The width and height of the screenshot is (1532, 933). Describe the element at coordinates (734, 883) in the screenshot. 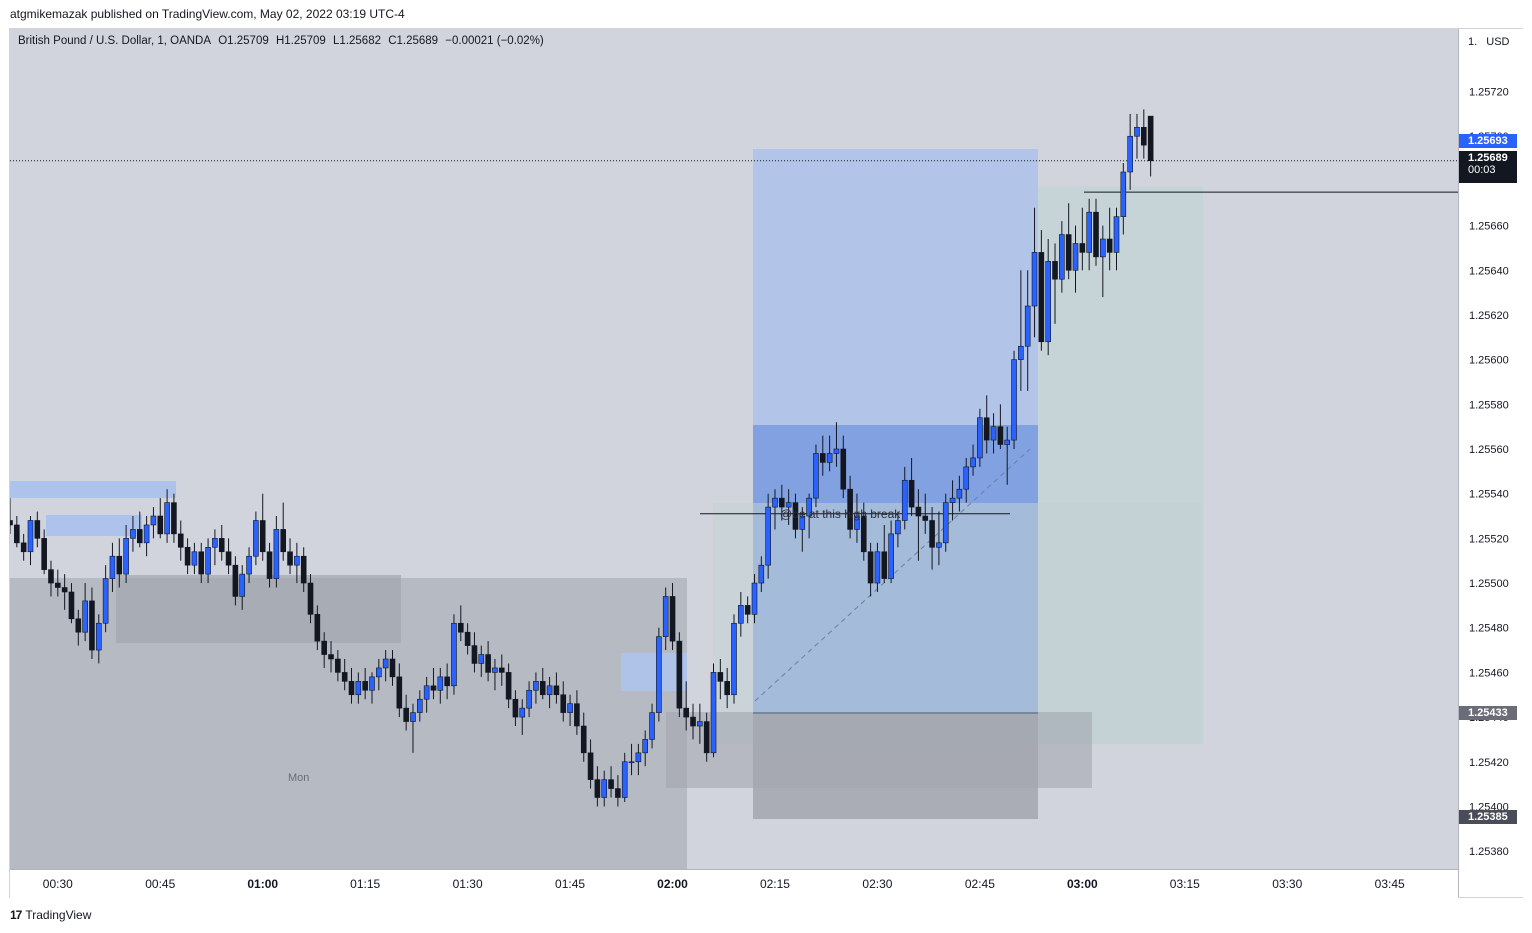

I see `time-axis` at that location.